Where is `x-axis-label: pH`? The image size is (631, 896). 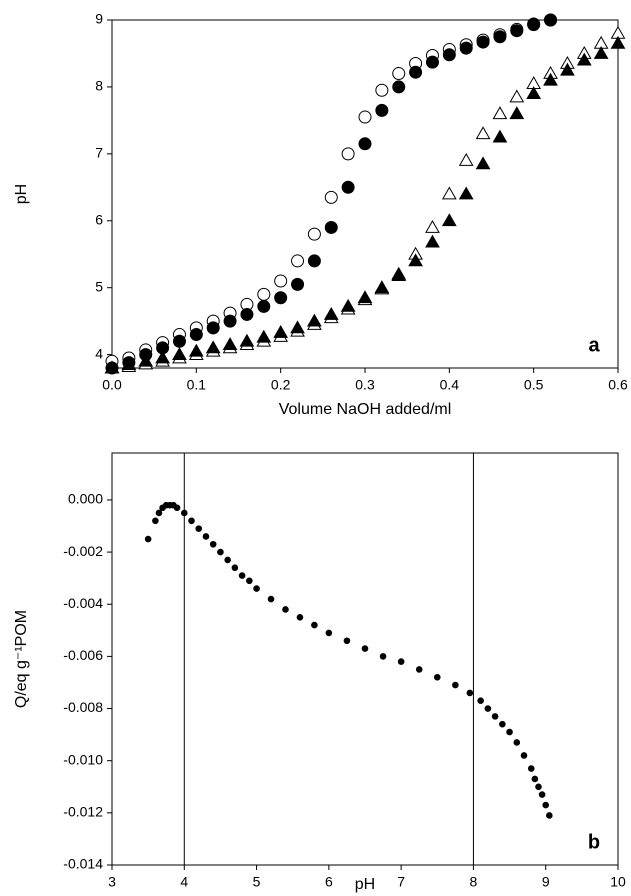 x-axis-label: pH is located at coordinates (365, 884).